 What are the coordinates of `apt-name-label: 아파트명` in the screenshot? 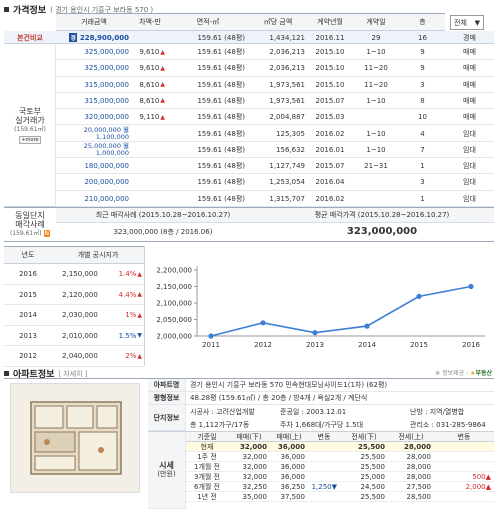 It's located at (167, 385).